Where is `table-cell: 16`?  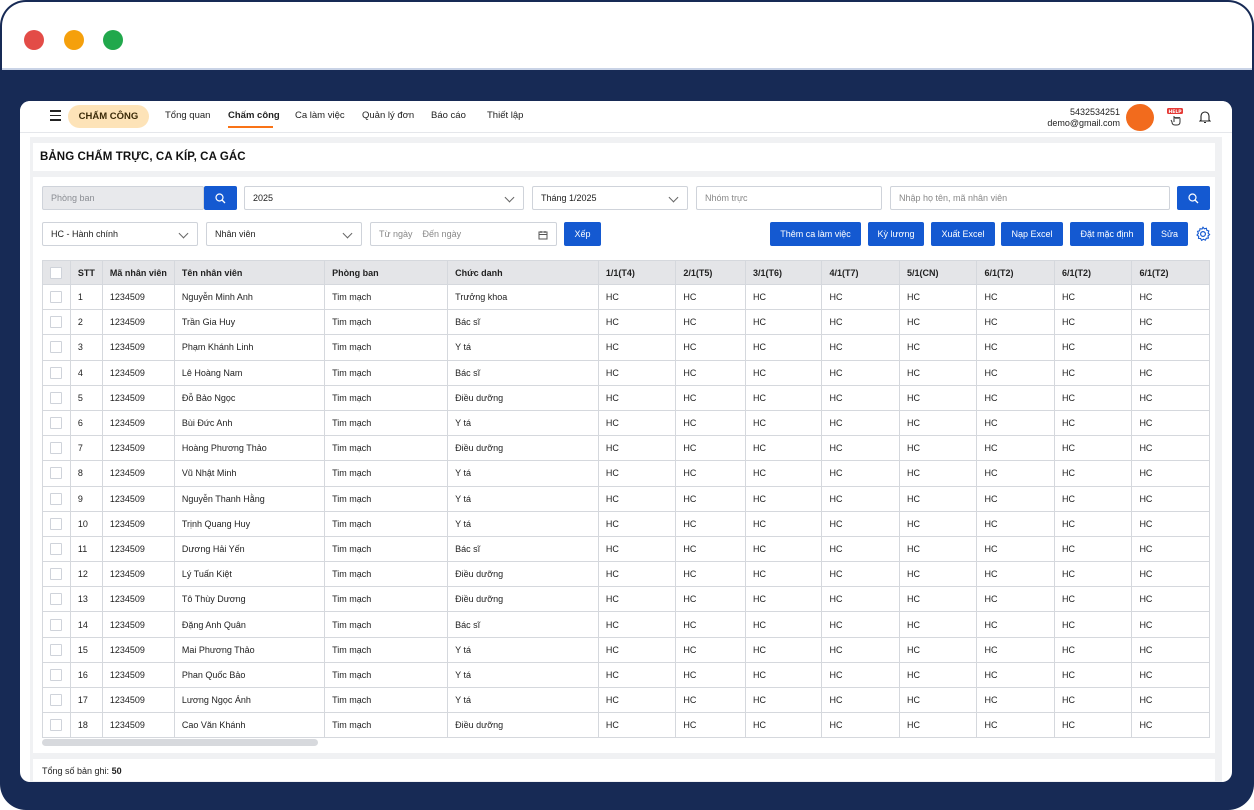
table-cell: 16 is located at coordinates (86, 675).